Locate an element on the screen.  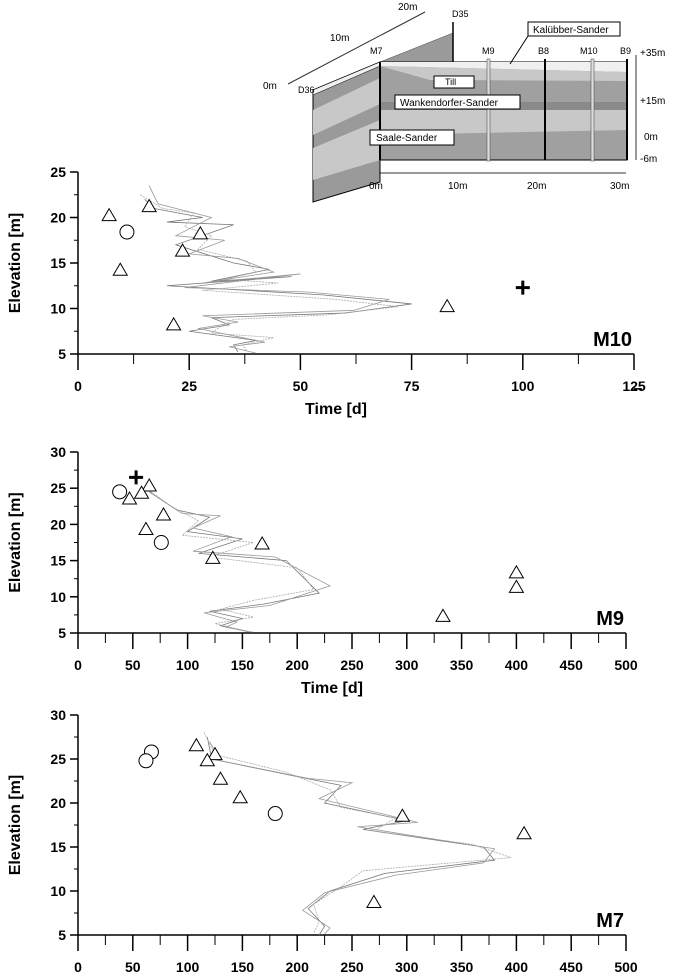
layer-saale is located at coordinates (503, 122).